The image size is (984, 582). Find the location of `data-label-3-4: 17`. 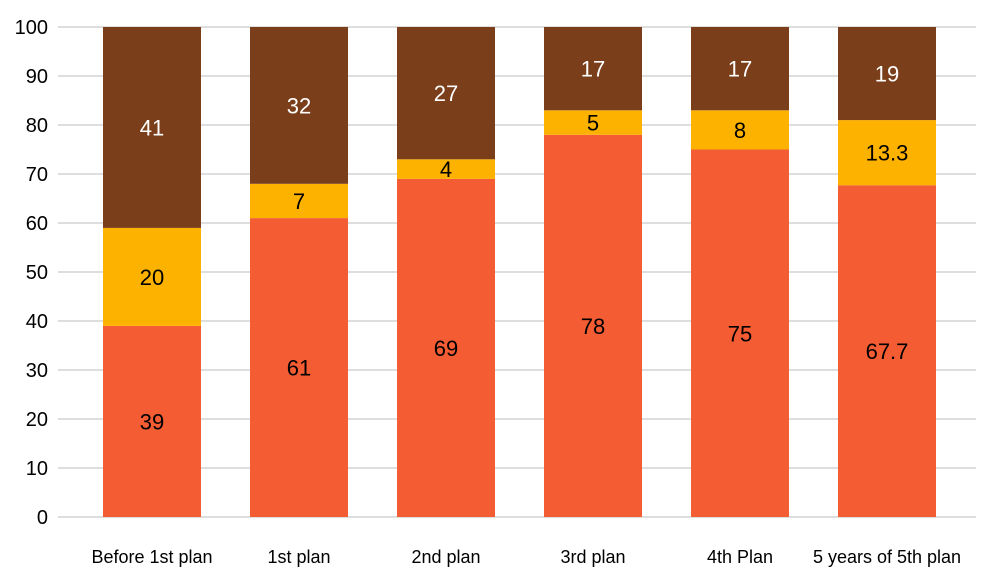

data-label-3-4: 17 is located at coordinates (593, 69).